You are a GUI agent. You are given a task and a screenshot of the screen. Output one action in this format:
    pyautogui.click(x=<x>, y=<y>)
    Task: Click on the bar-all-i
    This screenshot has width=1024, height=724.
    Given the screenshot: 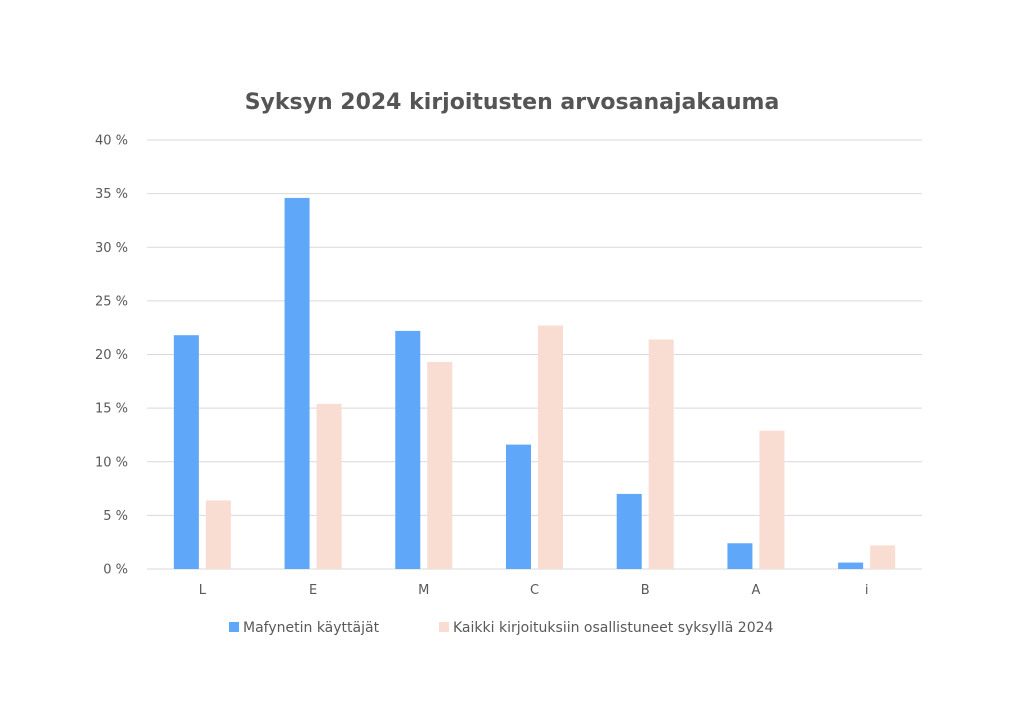 What is the action you would take?
    pyautogui.click(x=883, y=557)
    